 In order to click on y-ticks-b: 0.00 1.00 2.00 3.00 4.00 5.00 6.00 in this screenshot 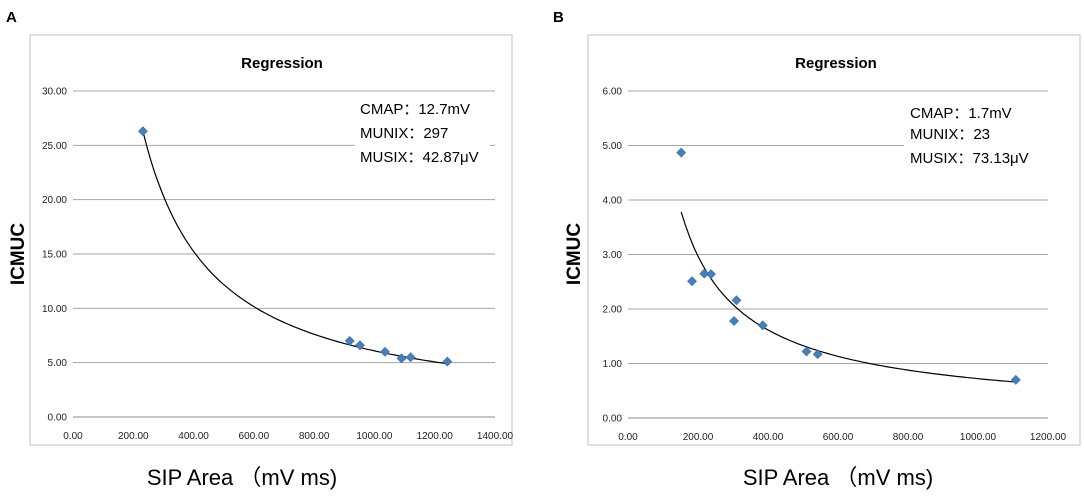, I will do `click(613, 256)`.